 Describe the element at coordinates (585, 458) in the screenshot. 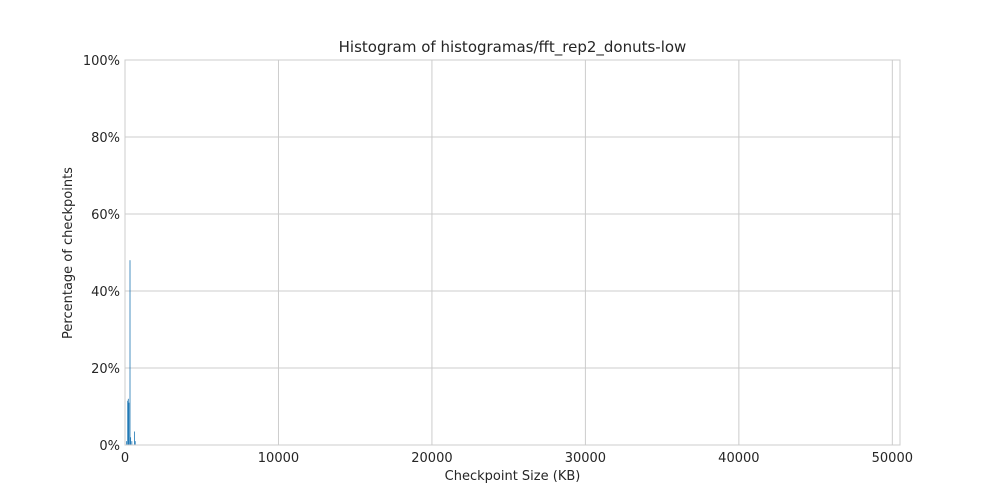

I see `x-tick-label: 30000` at that location.